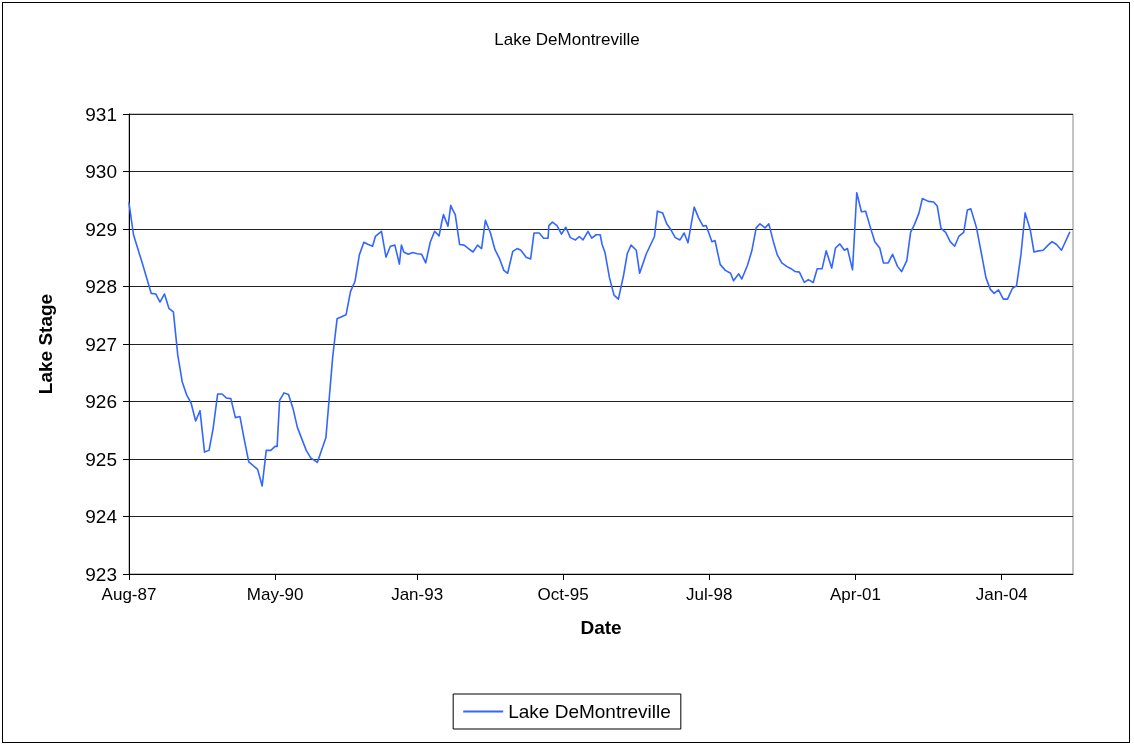 Image resolution: width=1134 pixels, height=747 pixels. What do you see at coordinates (601, 627) in the screenshot?
I see `x-axis-title: Date` at bounding box center [601, 627].